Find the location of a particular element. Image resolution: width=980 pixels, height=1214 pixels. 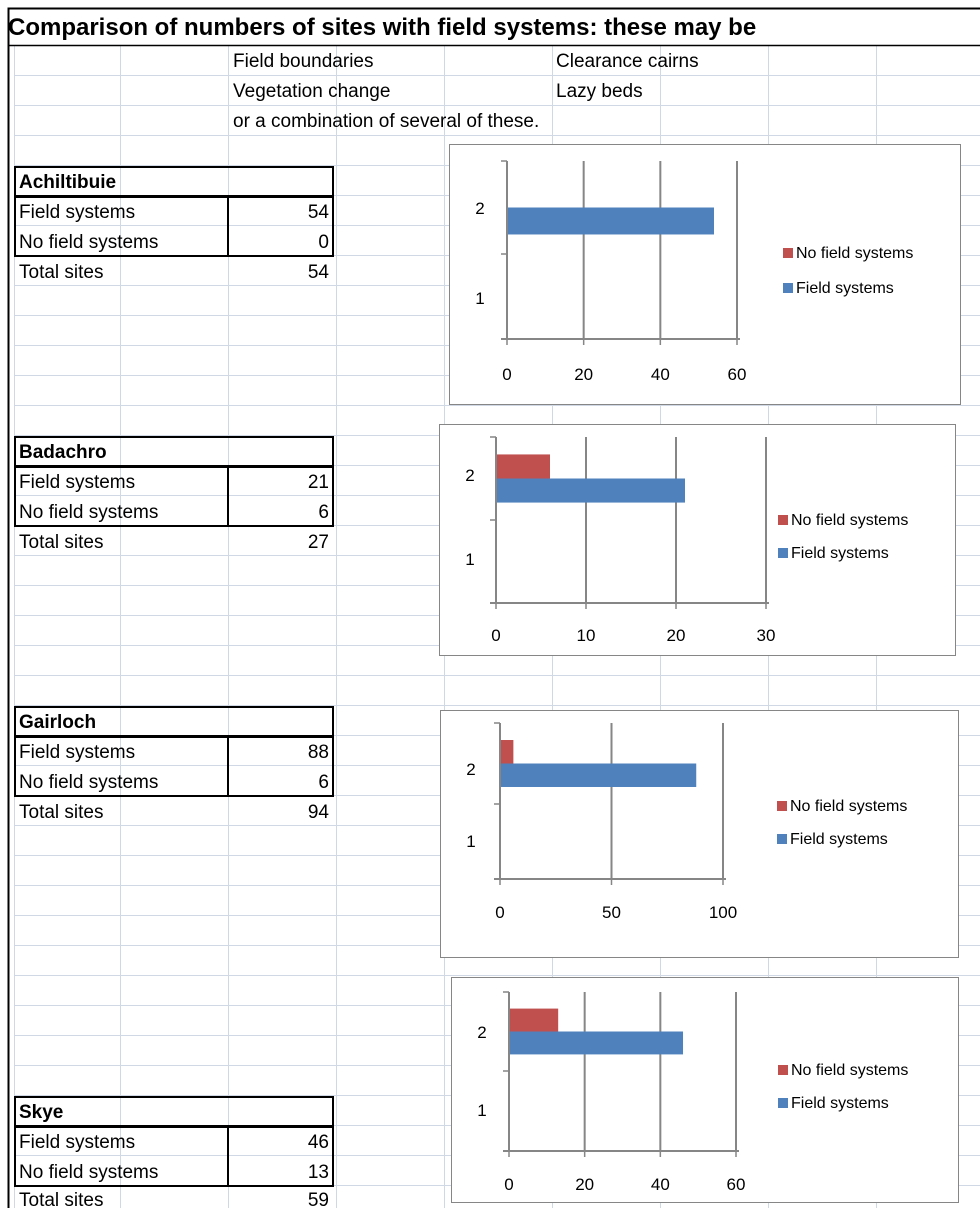

field-systems-count: 46 is located at coordinates (280, 1143).